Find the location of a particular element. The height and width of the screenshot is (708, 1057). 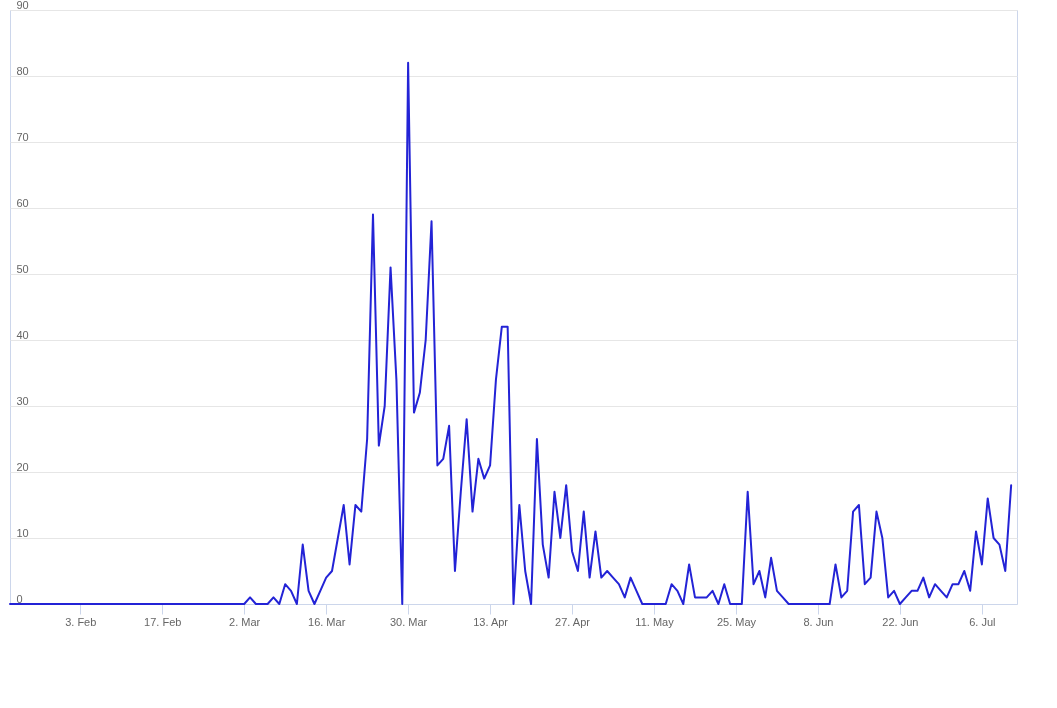

x-tick-label: 13. Apr is located at coordinates (491, 621).